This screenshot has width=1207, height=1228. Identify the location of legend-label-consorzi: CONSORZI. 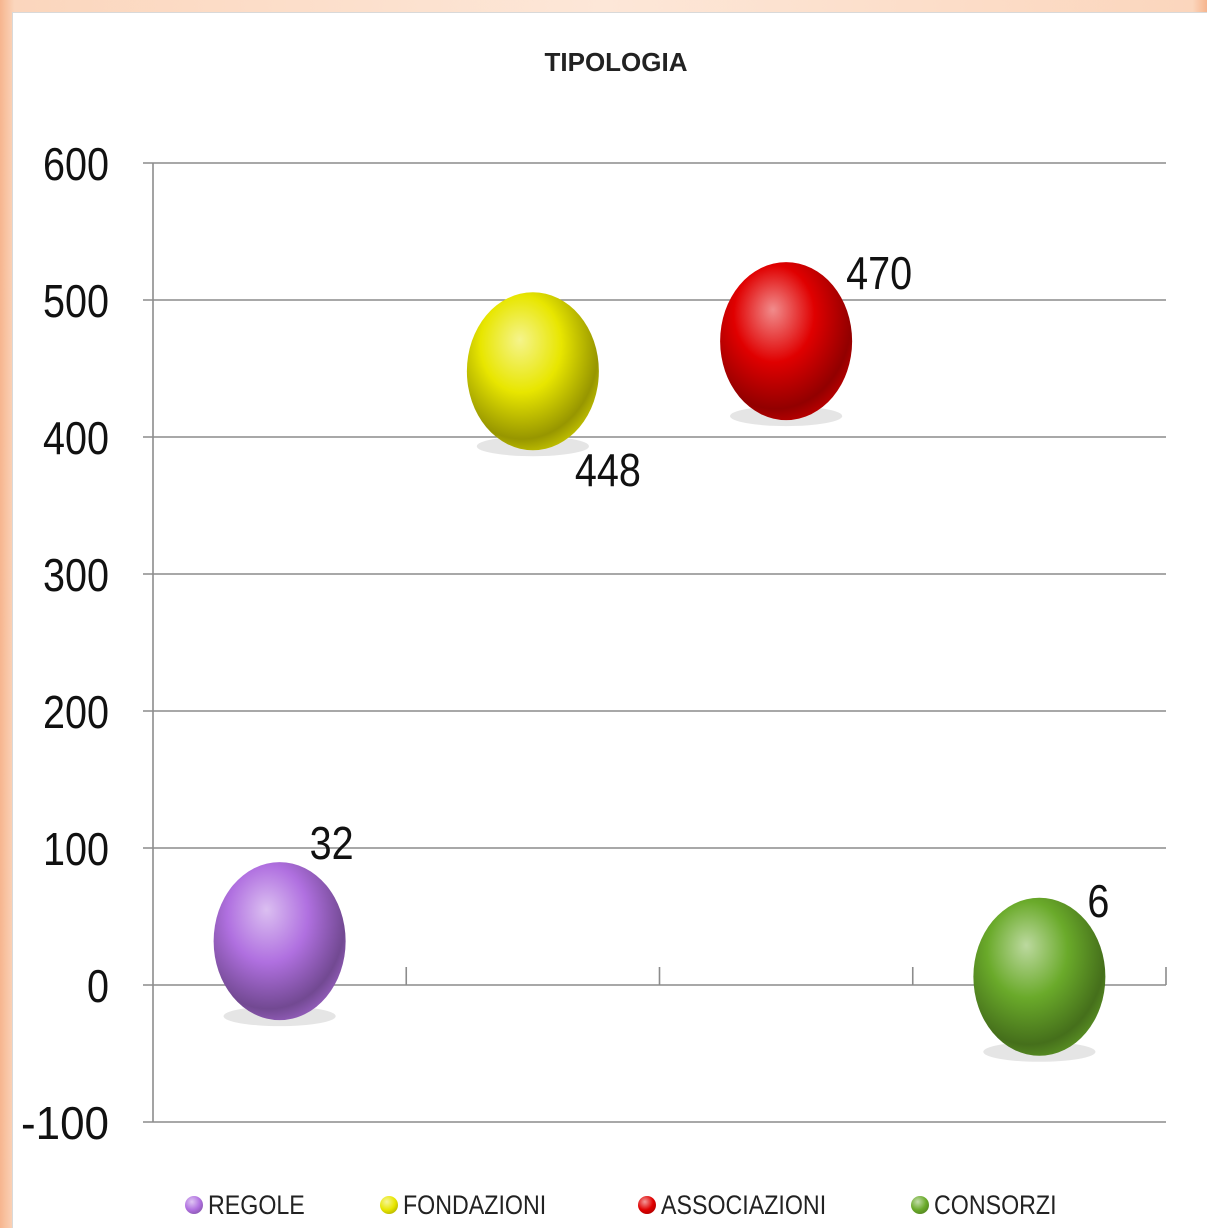
(995, 1204).